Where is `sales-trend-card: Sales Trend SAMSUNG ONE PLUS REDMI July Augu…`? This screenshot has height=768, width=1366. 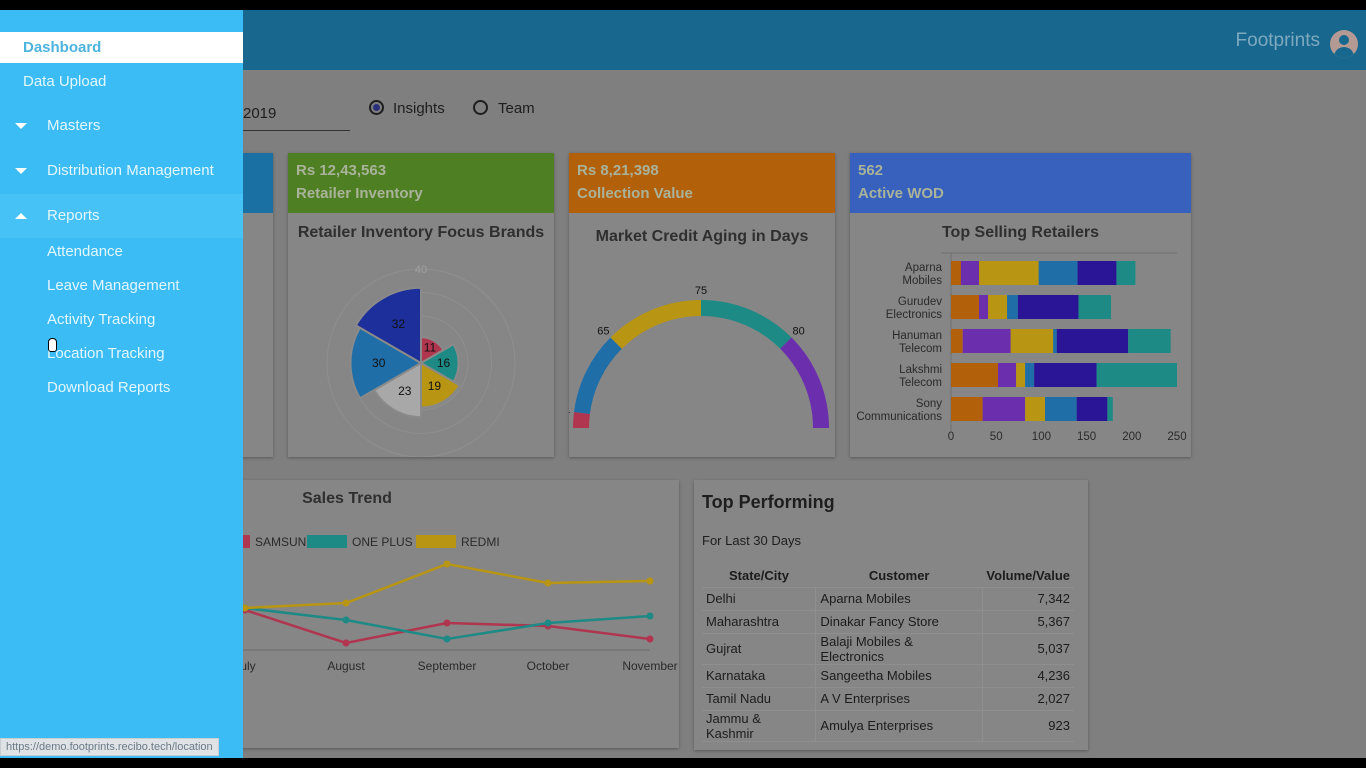
sales-trend-card: Sales Trend SAMSUNG ONE PLUS REDMI July Augu… is located at coordinates (449, 614).